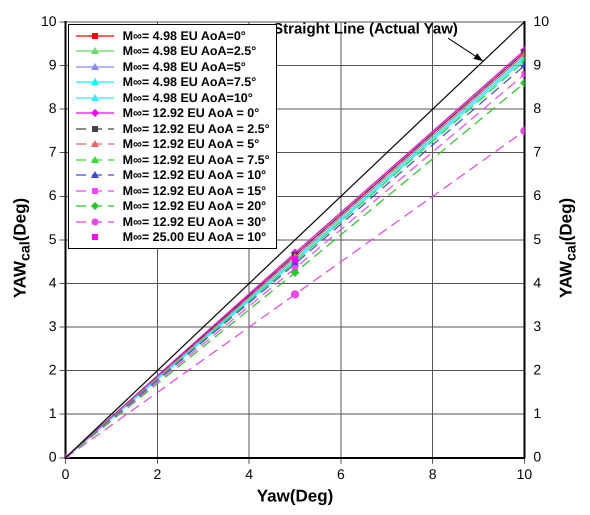 The width and height of the screenshot is (590, 515). I want to click on legend-label: M∞= 4.98 EU AoA=7.5°, so click(189, 82).